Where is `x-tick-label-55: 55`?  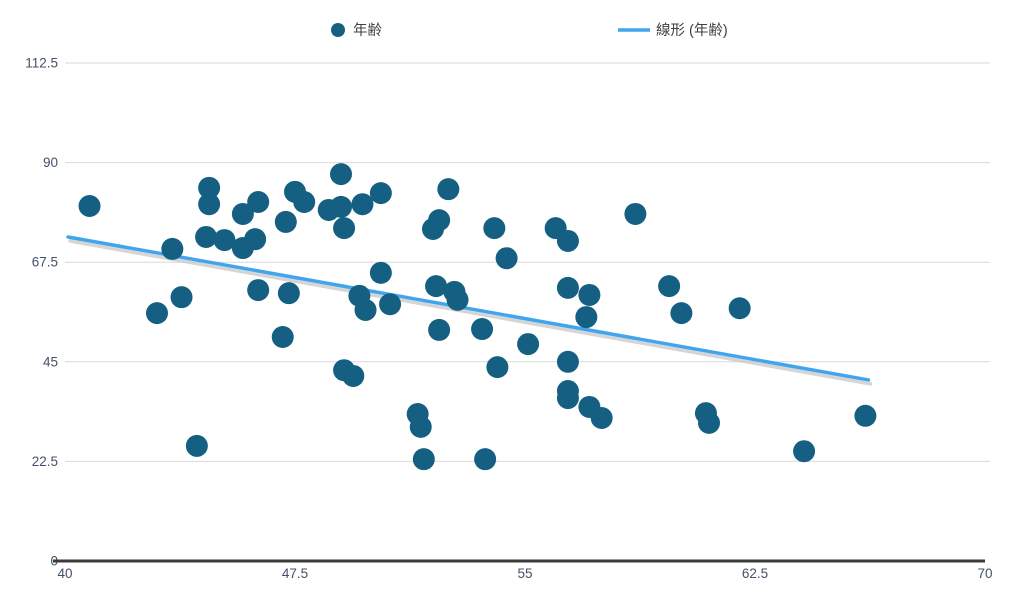 x-tick-label-55: 55 is located at coordinates (524, 573).